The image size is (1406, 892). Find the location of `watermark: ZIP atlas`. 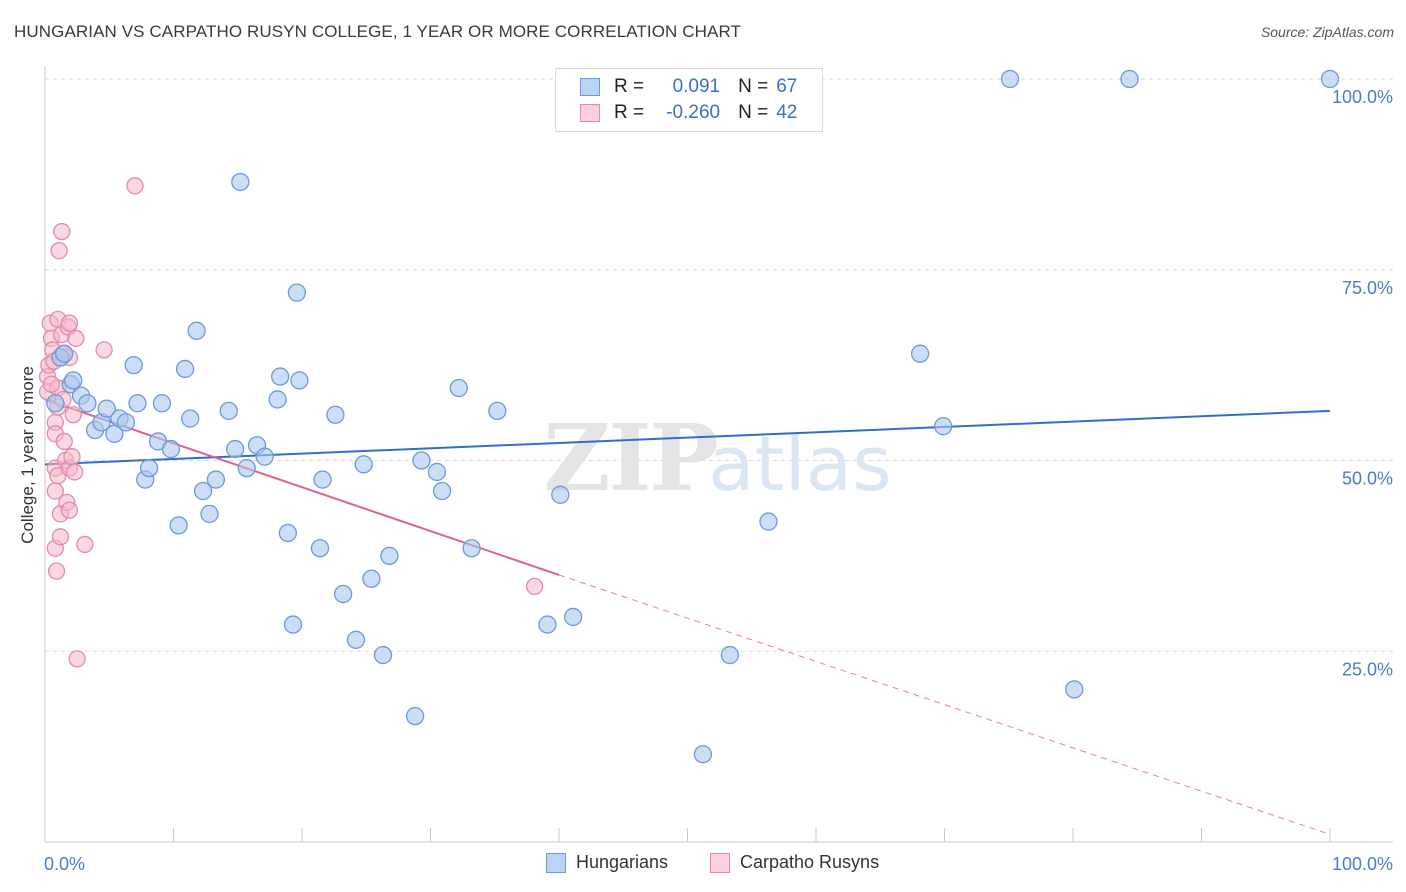

watermark: ZIP atlas is located at coordinates (717, 458).